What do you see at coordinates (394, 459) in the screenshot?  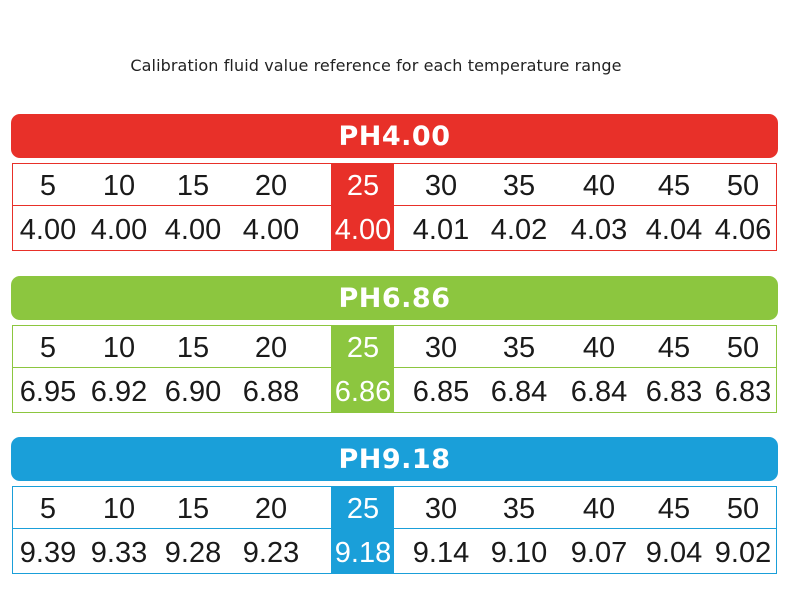 I see `ph-header: PH9.18` at bounding box center [394, 459].